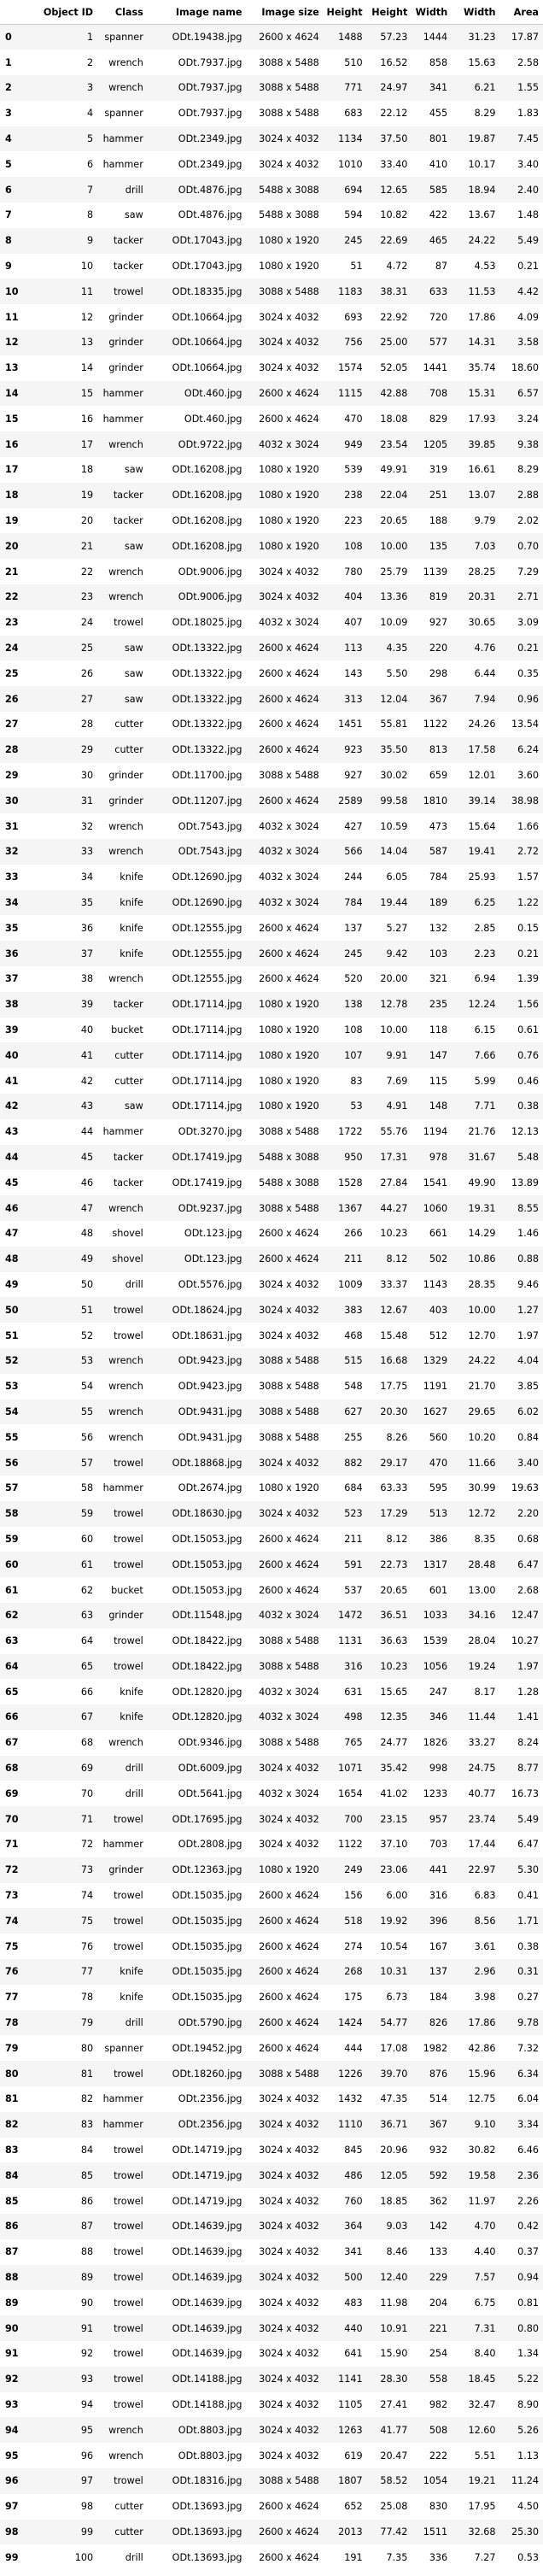 The height and width of the screenshot is (2576, 543). Describe the element at coordinates (289, 1616) in the screenshot. I see `table-cell: 4032 x 3024` at that location.